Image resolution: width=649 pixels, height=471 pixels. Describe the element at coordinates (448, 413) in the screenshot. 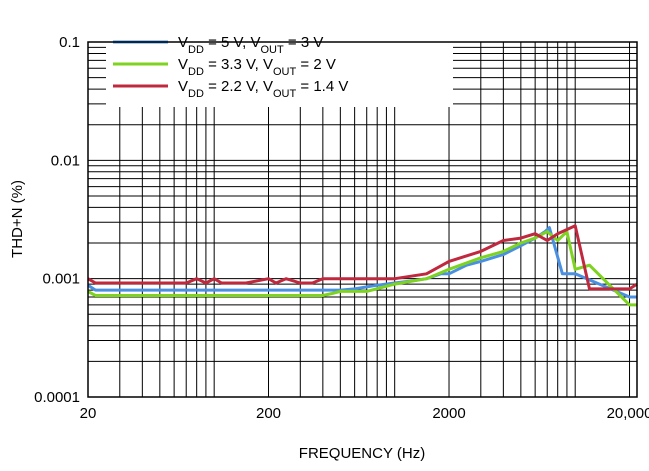

I see `x-tick-label: 2000` at that location.